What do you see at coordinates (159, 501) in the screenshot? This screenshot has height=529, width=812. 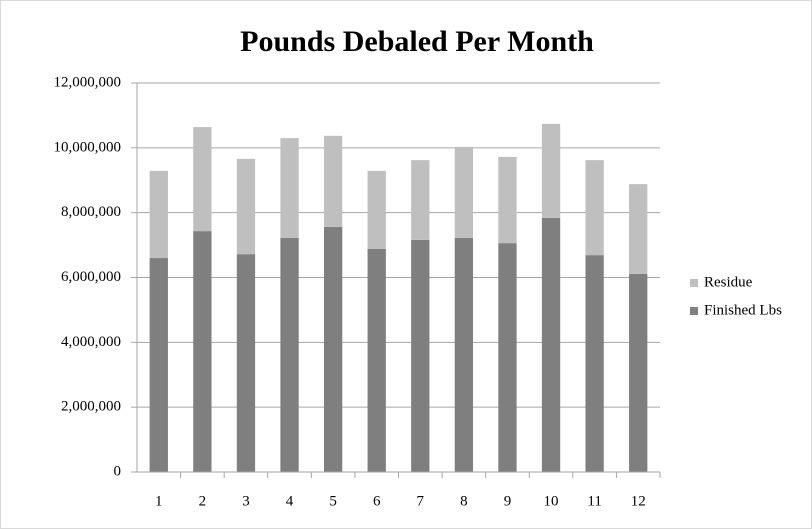 I see `x-tick-label: 1` at bounding box center [159, 501].